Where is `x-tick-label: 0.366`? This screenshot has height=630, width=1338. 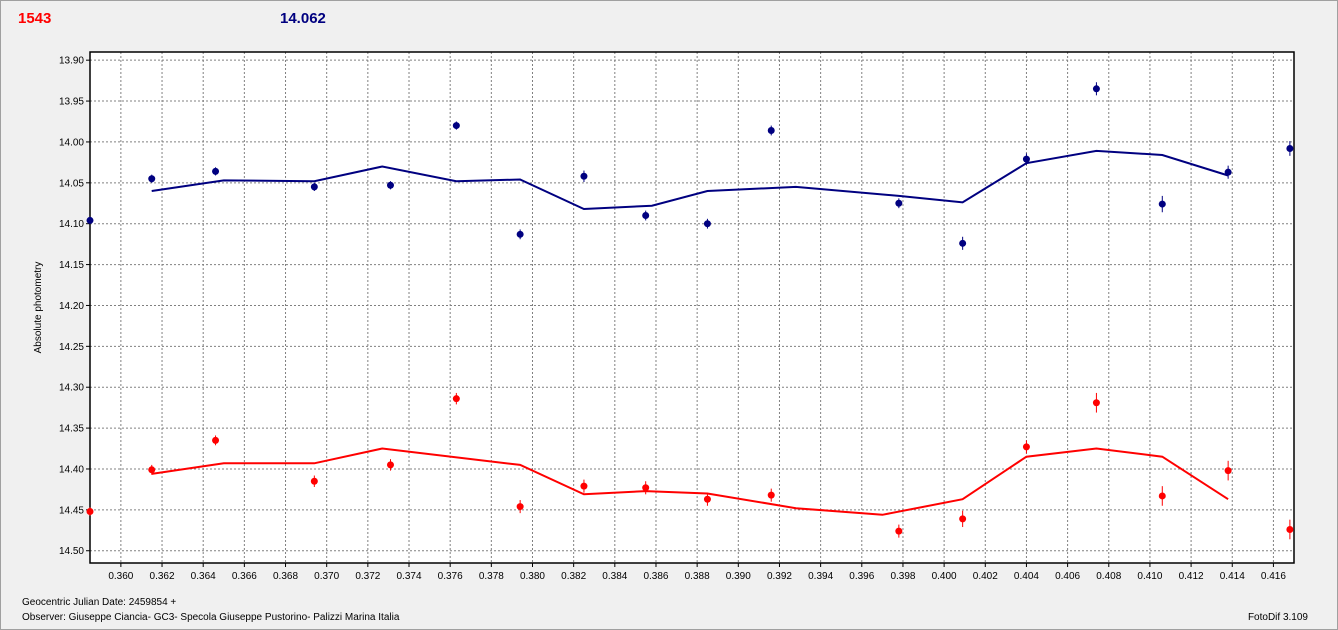 x-tick-label: 0.366 is located at coordinates (244, 576).